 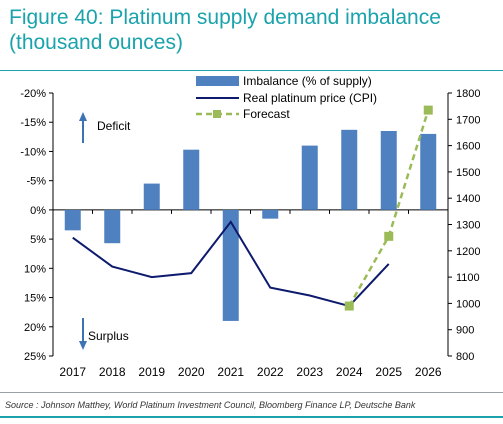 I want to click on bar-2024, so click(x=349, y=169).